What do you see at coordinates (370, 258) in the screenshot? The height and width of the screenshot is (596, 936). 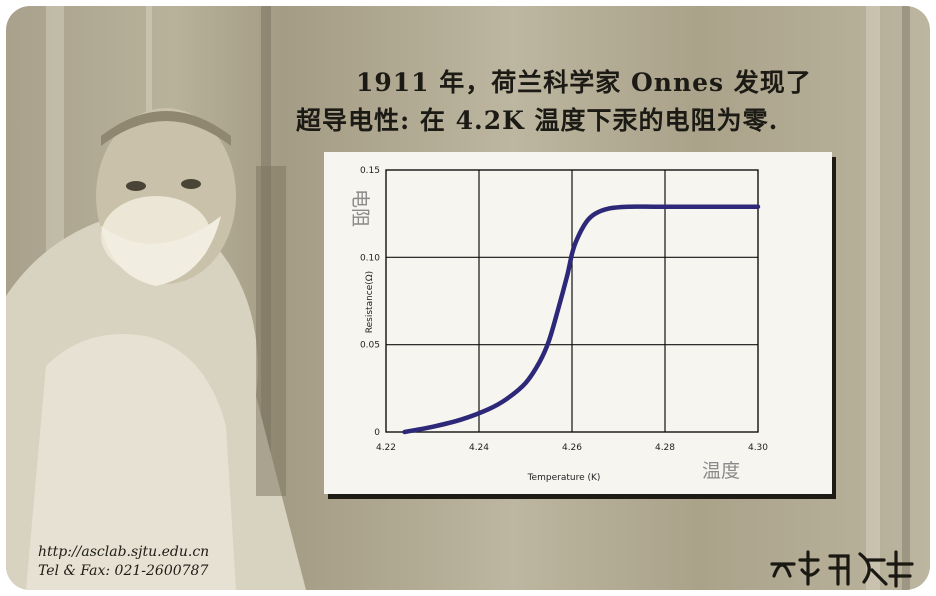 I see `y-tick-label: 0.10` at bounding box center [370, 258].